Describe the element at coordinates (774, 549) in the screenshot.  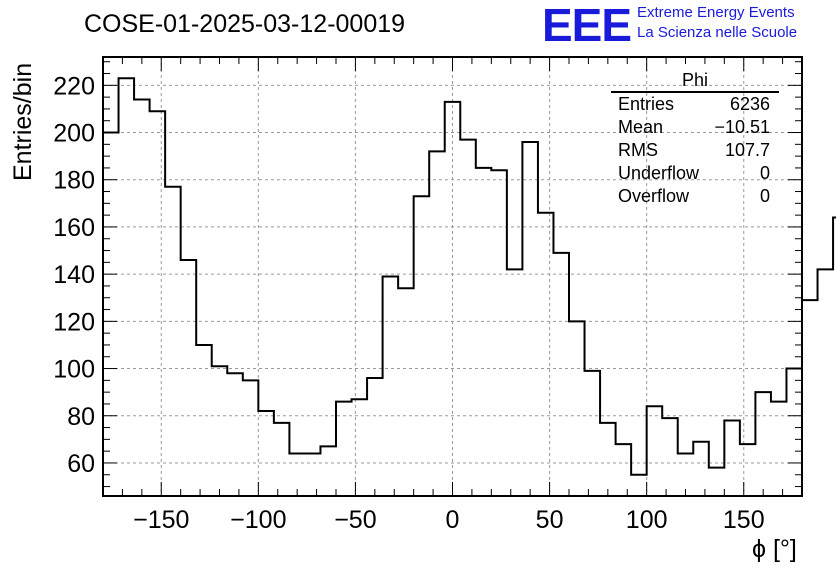
I see `x-axis-label: ϕ [°]` at that location.